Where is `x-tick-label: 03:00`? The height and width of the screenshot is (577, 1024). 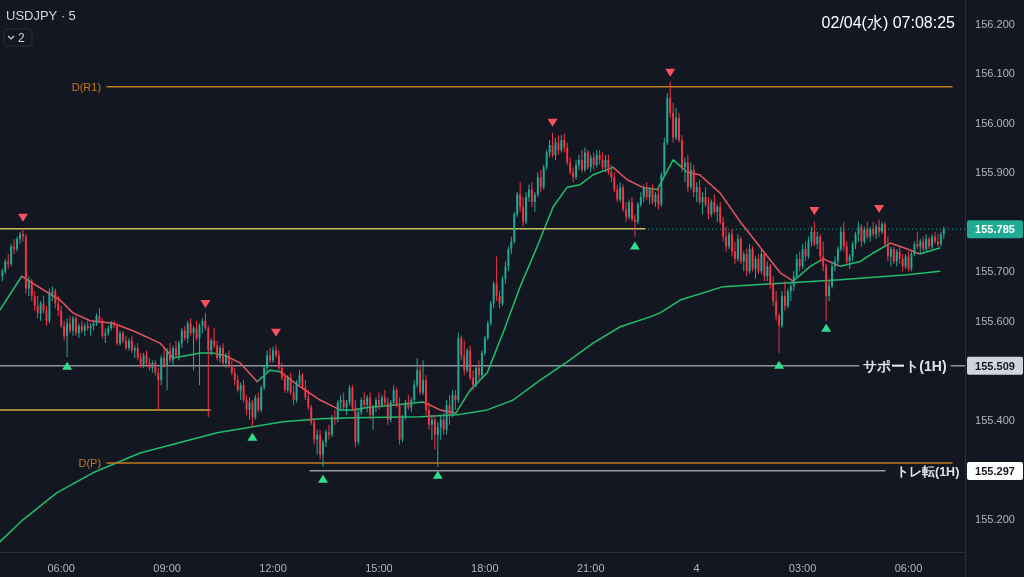 x-tick-label: 03:00 is located at coordinates (802, 568).